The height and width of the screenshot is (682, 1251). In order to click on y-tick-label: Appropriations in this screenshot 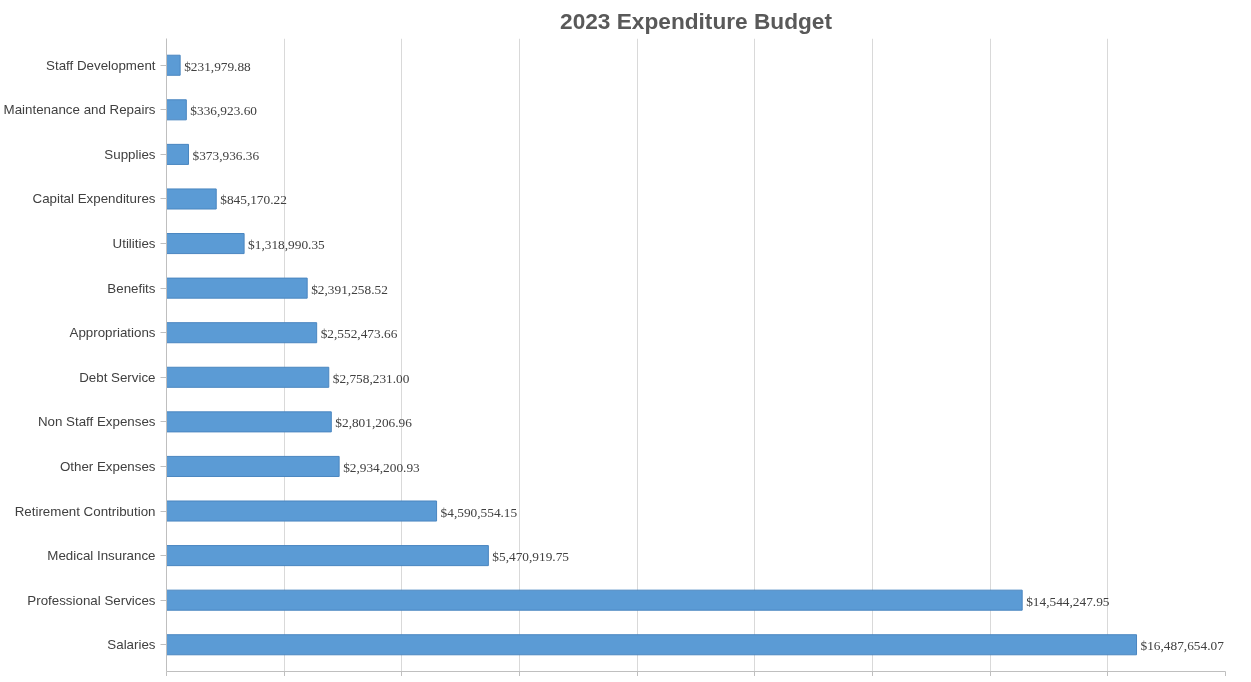, I will do `click(112, 333)`.